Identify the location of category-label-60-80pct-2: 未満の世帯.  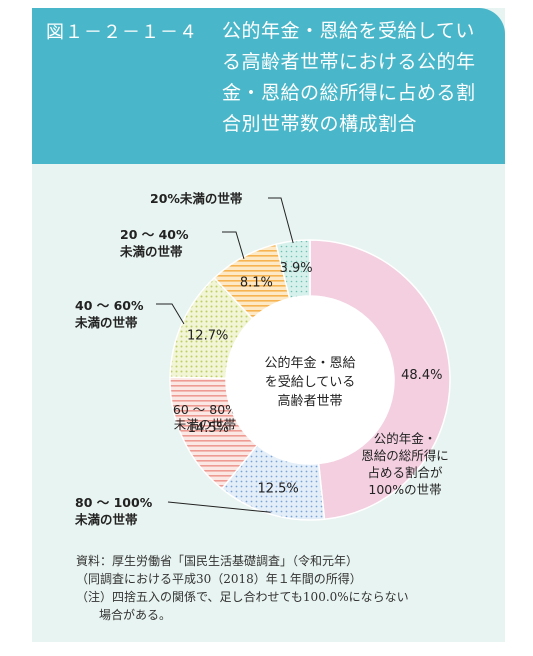
(205, 424).